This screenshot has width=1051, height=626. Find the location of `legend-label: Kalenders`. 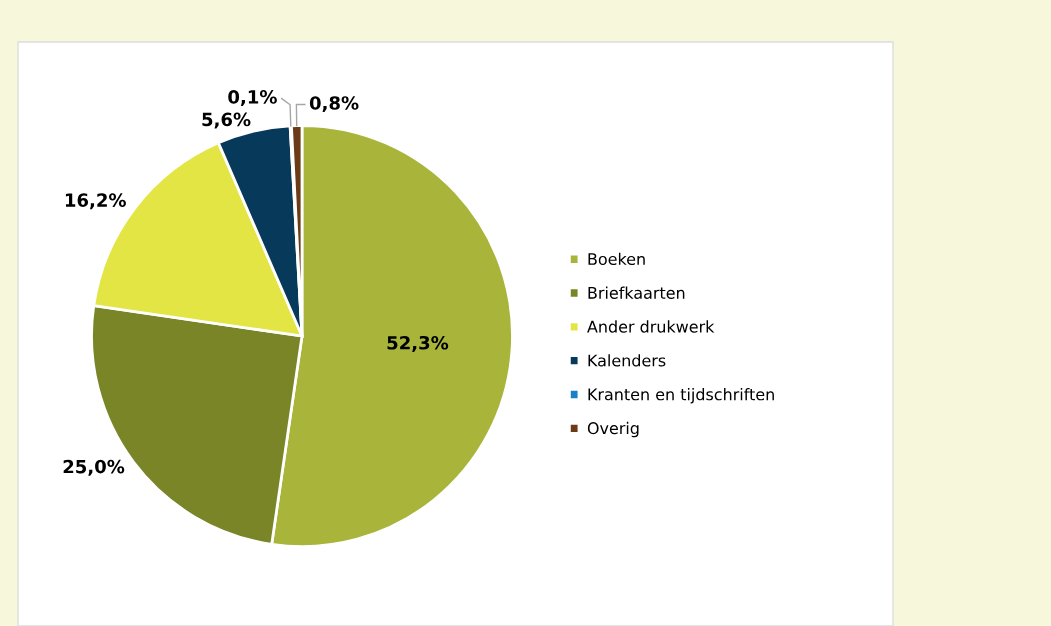

legend-label: Kalenders is located at coordinates (627, 360).